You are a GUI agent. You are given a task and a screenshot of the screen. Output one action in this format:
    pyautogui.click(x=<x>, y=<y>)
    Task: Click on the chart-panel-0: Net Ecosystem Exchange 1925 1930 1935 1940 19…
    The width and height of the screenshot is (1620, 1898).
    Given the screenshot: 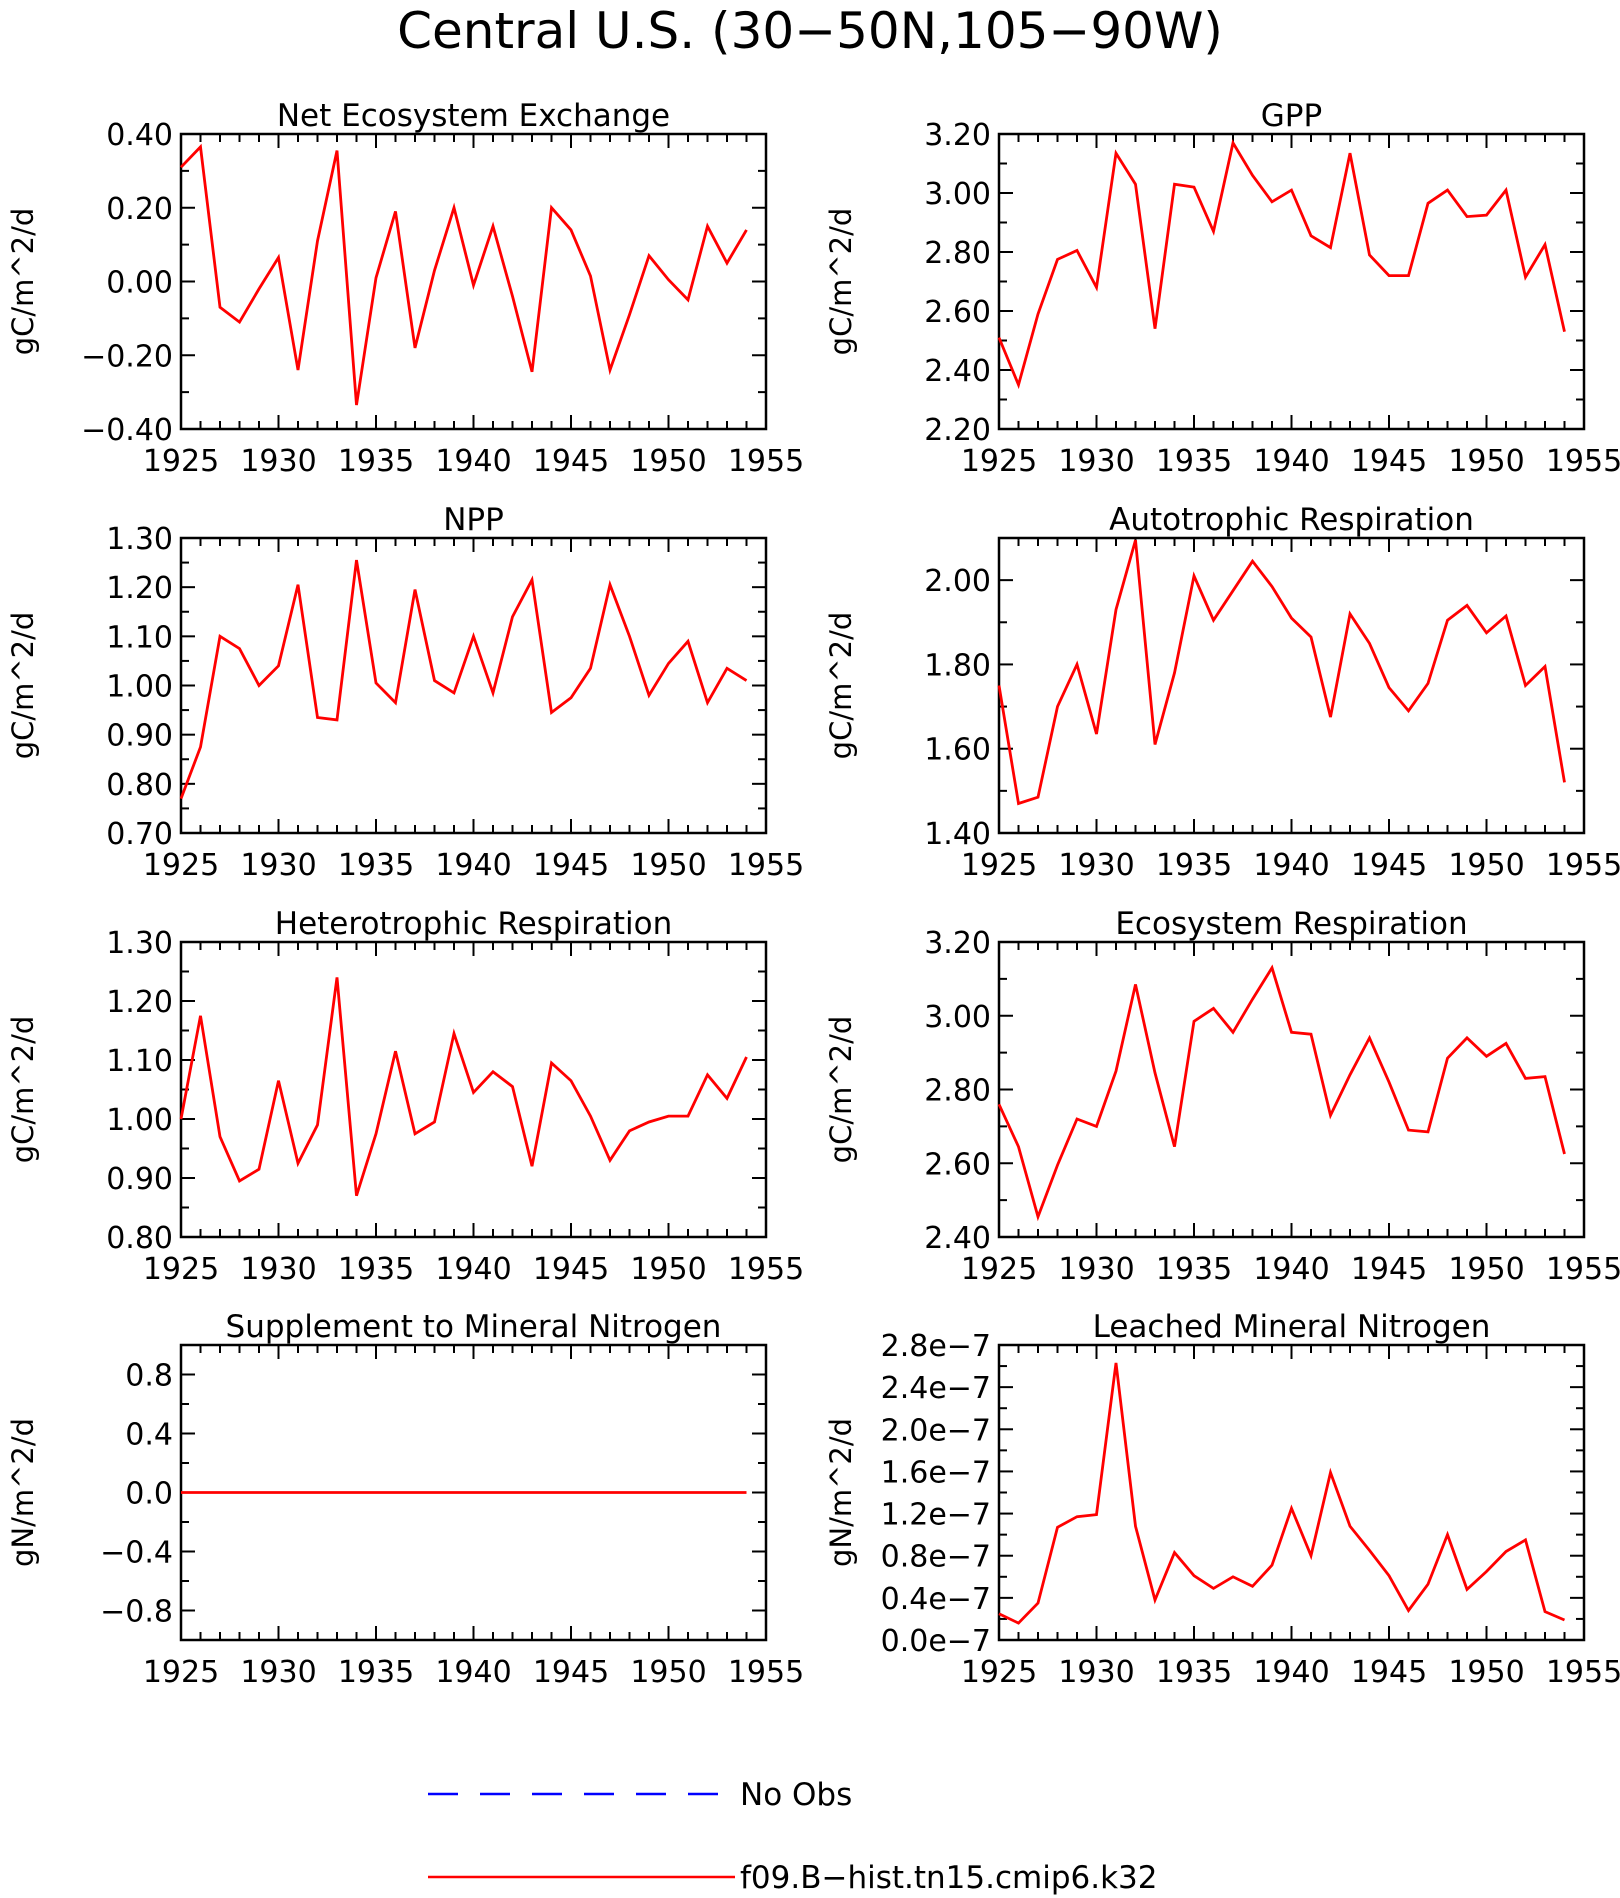 What is the action you would take?
    pyautogui.click(x=405, y=288)
    